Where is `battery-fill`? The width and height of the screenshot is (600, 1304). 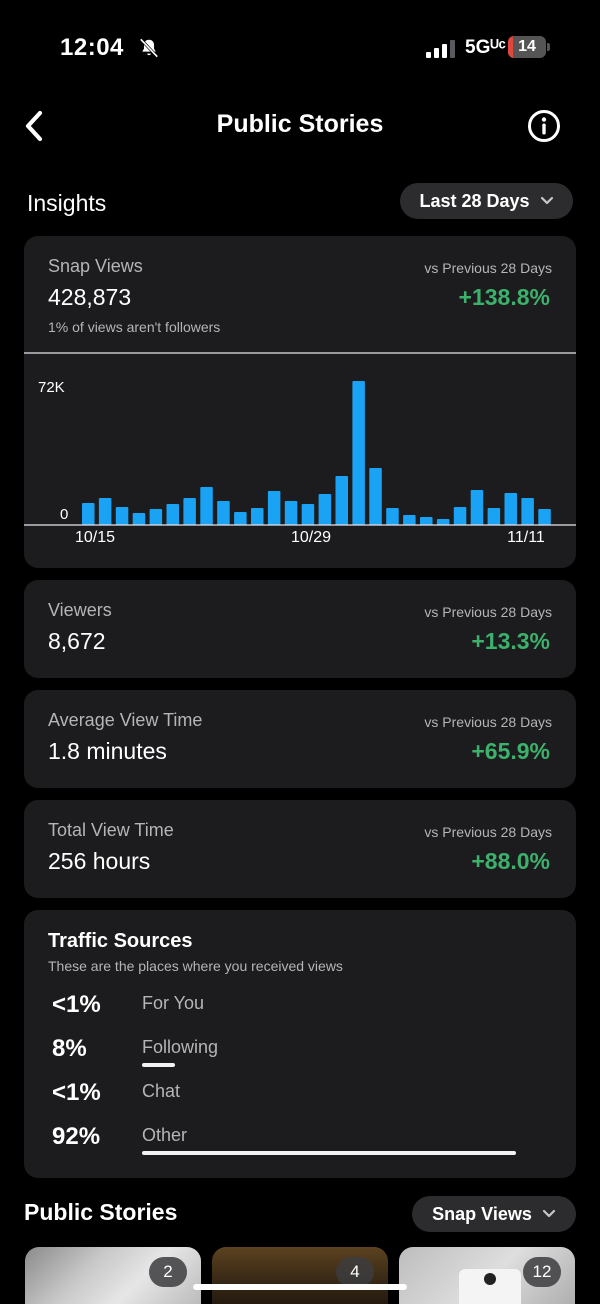 battery-fill is located at coordinates (511, 47).